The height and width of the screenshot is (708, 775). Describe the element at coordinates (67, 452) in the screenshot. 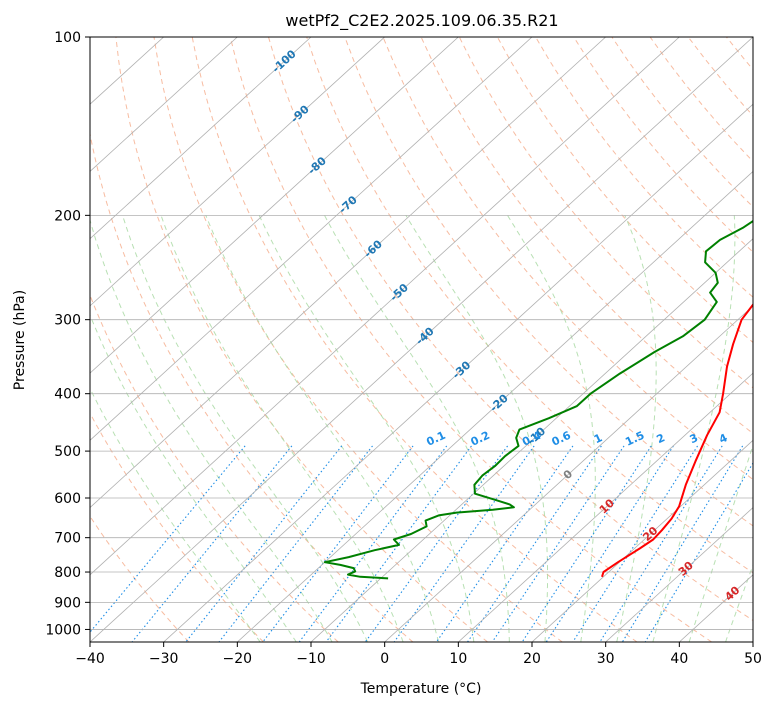

I see `y-tick-label: 500` at that location.